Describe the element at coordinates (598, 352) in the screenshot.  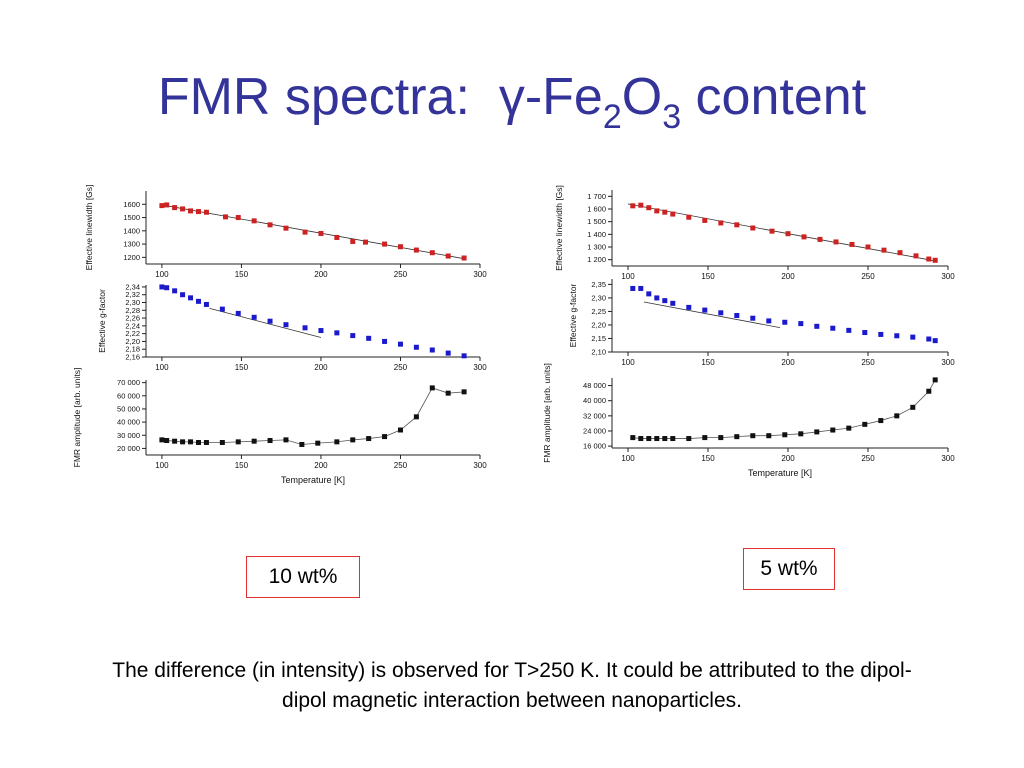
I see `chart-5-y-tick-label: 2,10` at that location.